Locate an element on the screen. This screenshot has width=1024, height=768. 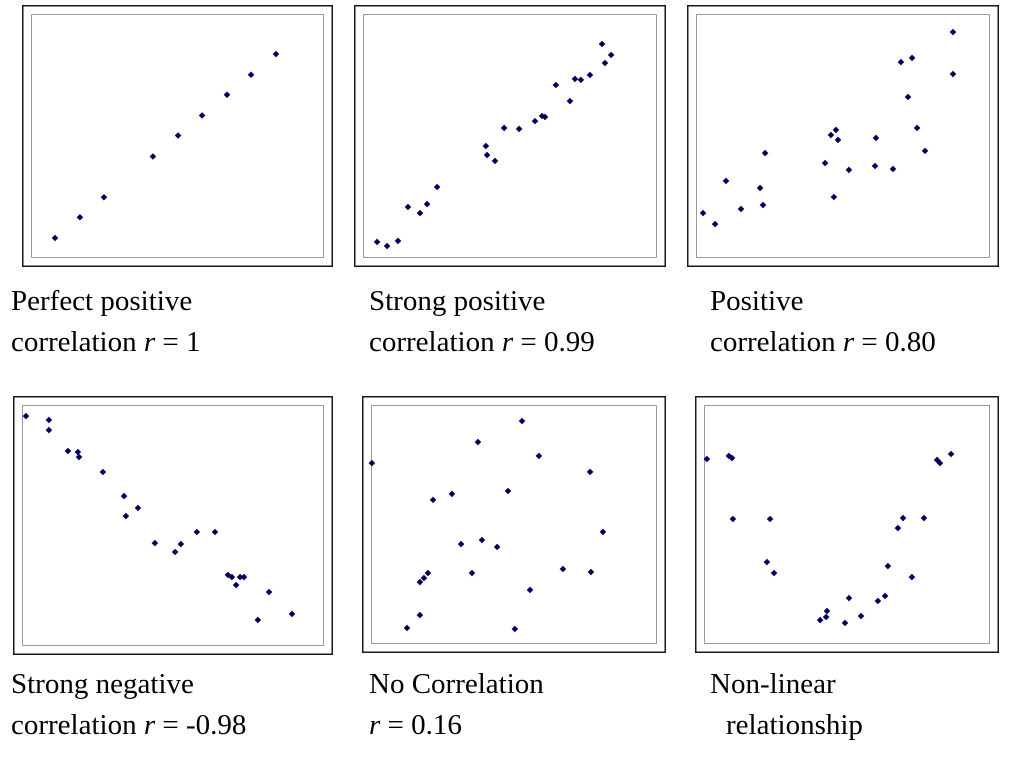
scatter-plot-perfect-positive is located at coordinates (177, 136).